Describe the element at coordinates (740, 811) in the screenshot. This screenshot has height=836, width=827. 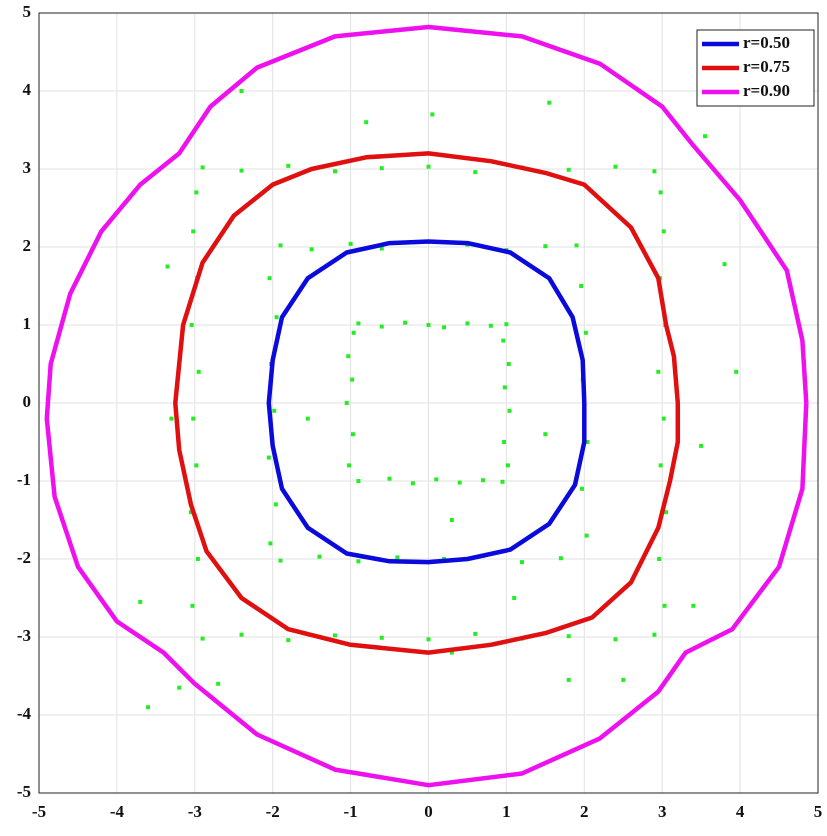
I see `x-tick-label: 4` at that location.